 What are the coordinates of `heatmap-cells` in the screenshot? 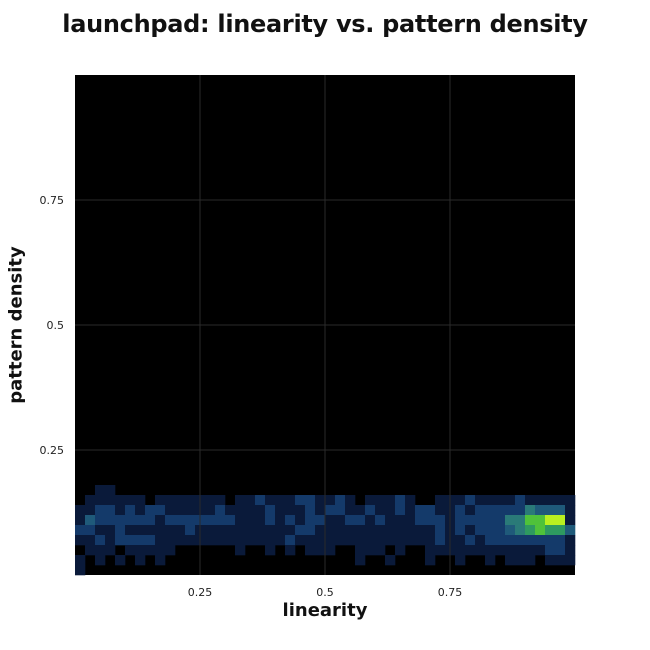 It's located at (325, 530).